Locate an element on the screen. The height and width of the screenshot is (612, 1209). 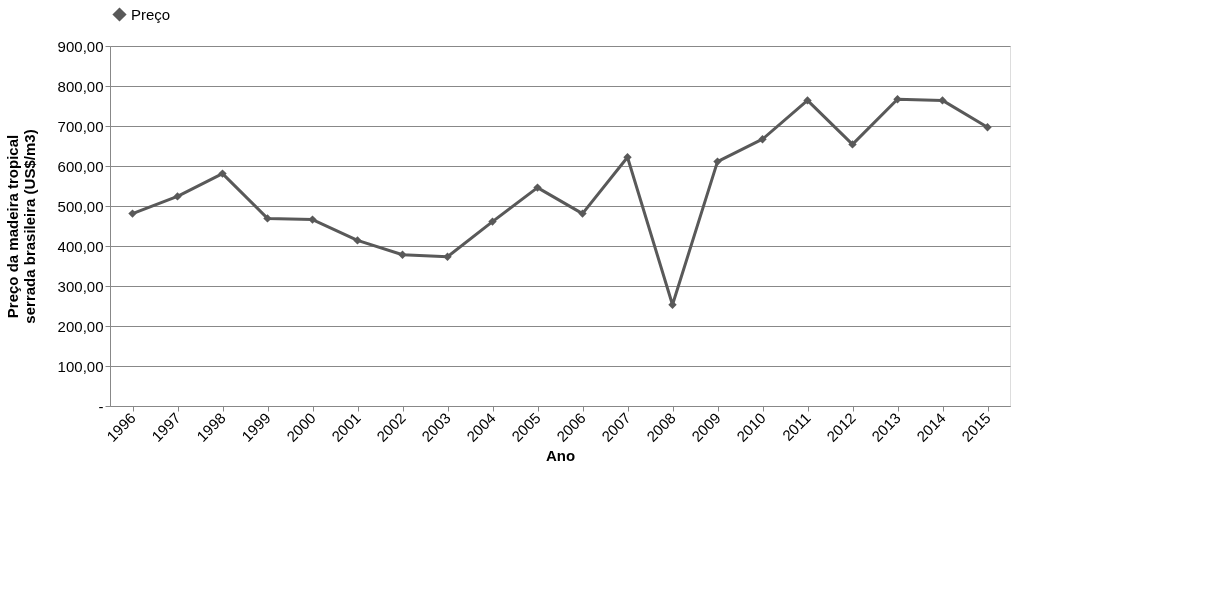
y-tick-label: - is located at coordinates (101, 406).